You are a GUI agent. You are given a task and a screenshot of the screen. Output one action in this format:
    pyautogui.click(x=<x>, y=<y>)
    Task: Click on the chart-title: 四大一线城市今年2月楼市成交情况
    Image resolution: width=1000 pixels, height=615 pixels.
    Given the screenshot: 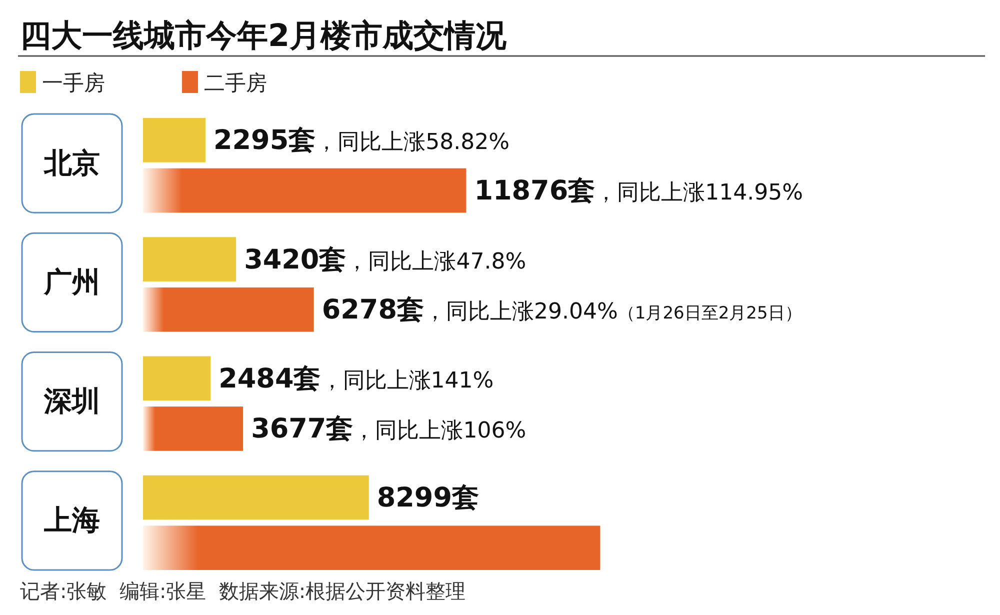 What is the action you would take?
    pyautogui.click(x=264, y=36)
    